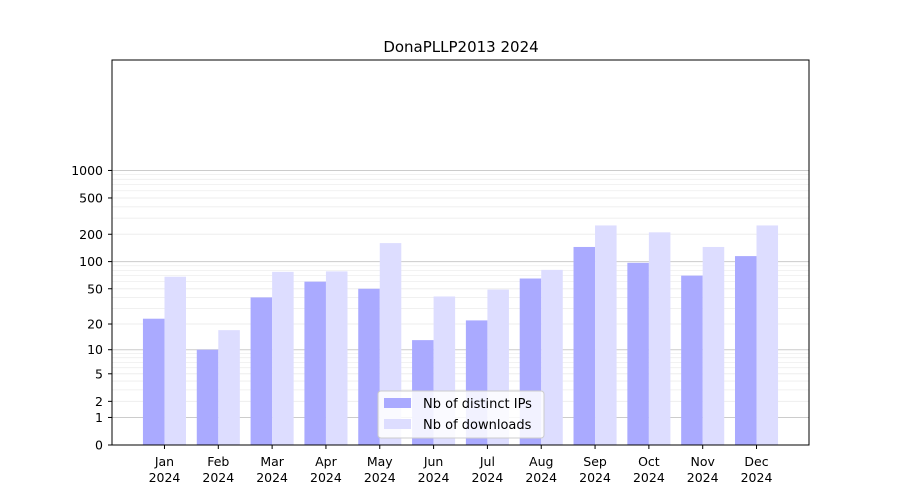 The width and height of the screenshot is (900, 500). What do you see at coordinates (95, 324) in the screenshot?
I see `y-tick-label: 20` at bounding box center [95, 324].